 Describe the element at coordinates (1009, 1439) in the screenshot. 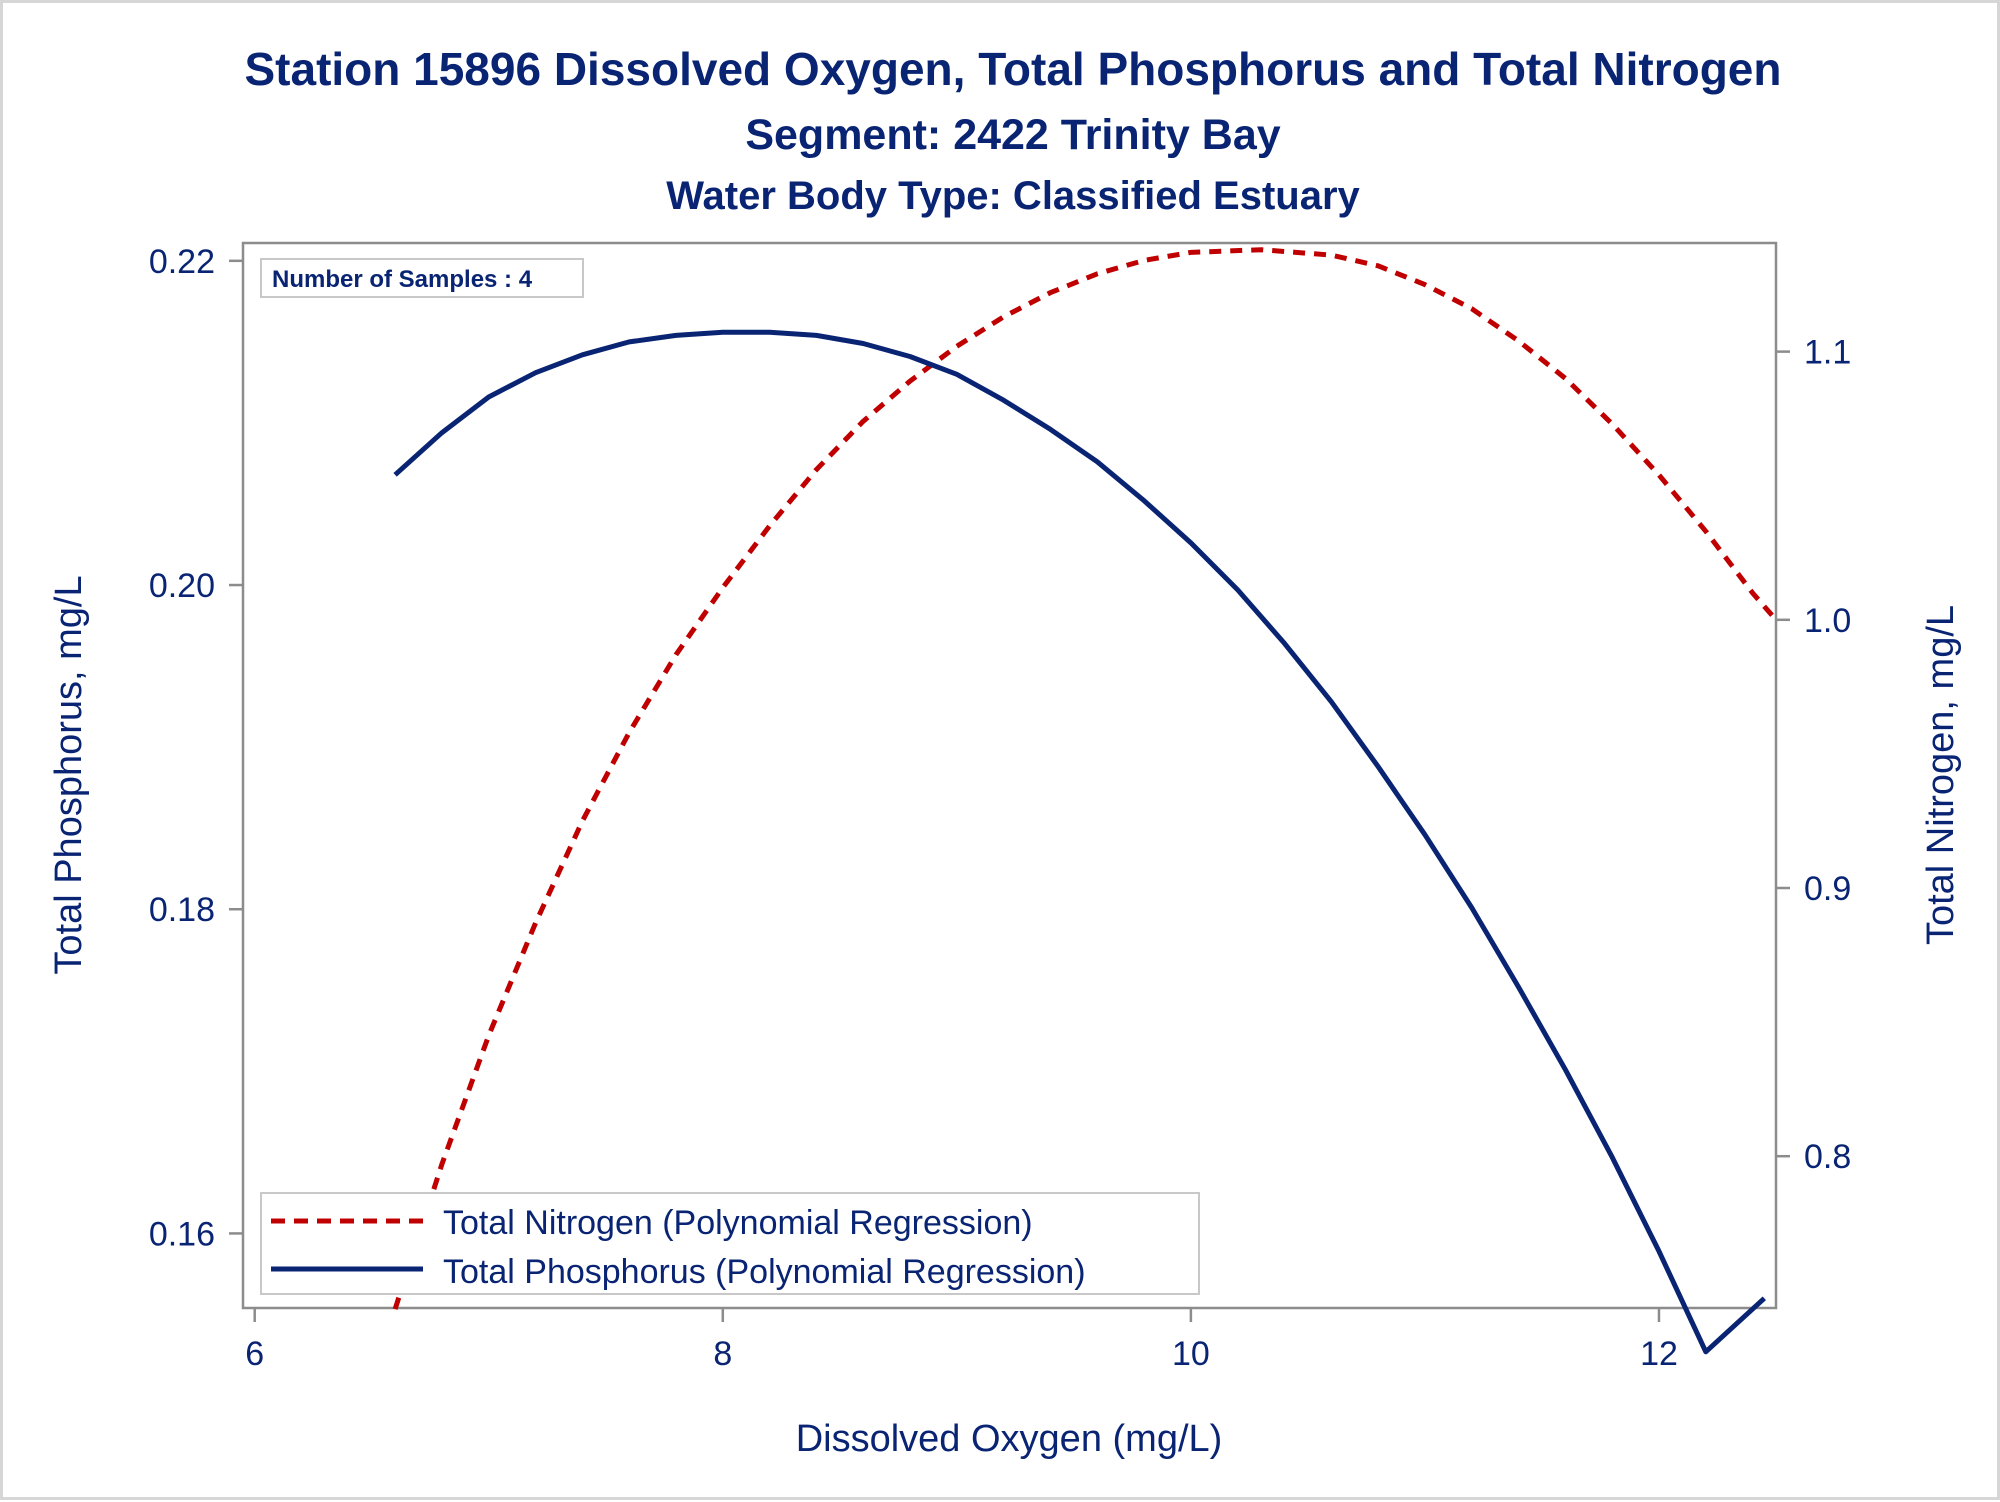

I see `x-axis-label: Dissolved Oxygen (mg/L)` at that location.